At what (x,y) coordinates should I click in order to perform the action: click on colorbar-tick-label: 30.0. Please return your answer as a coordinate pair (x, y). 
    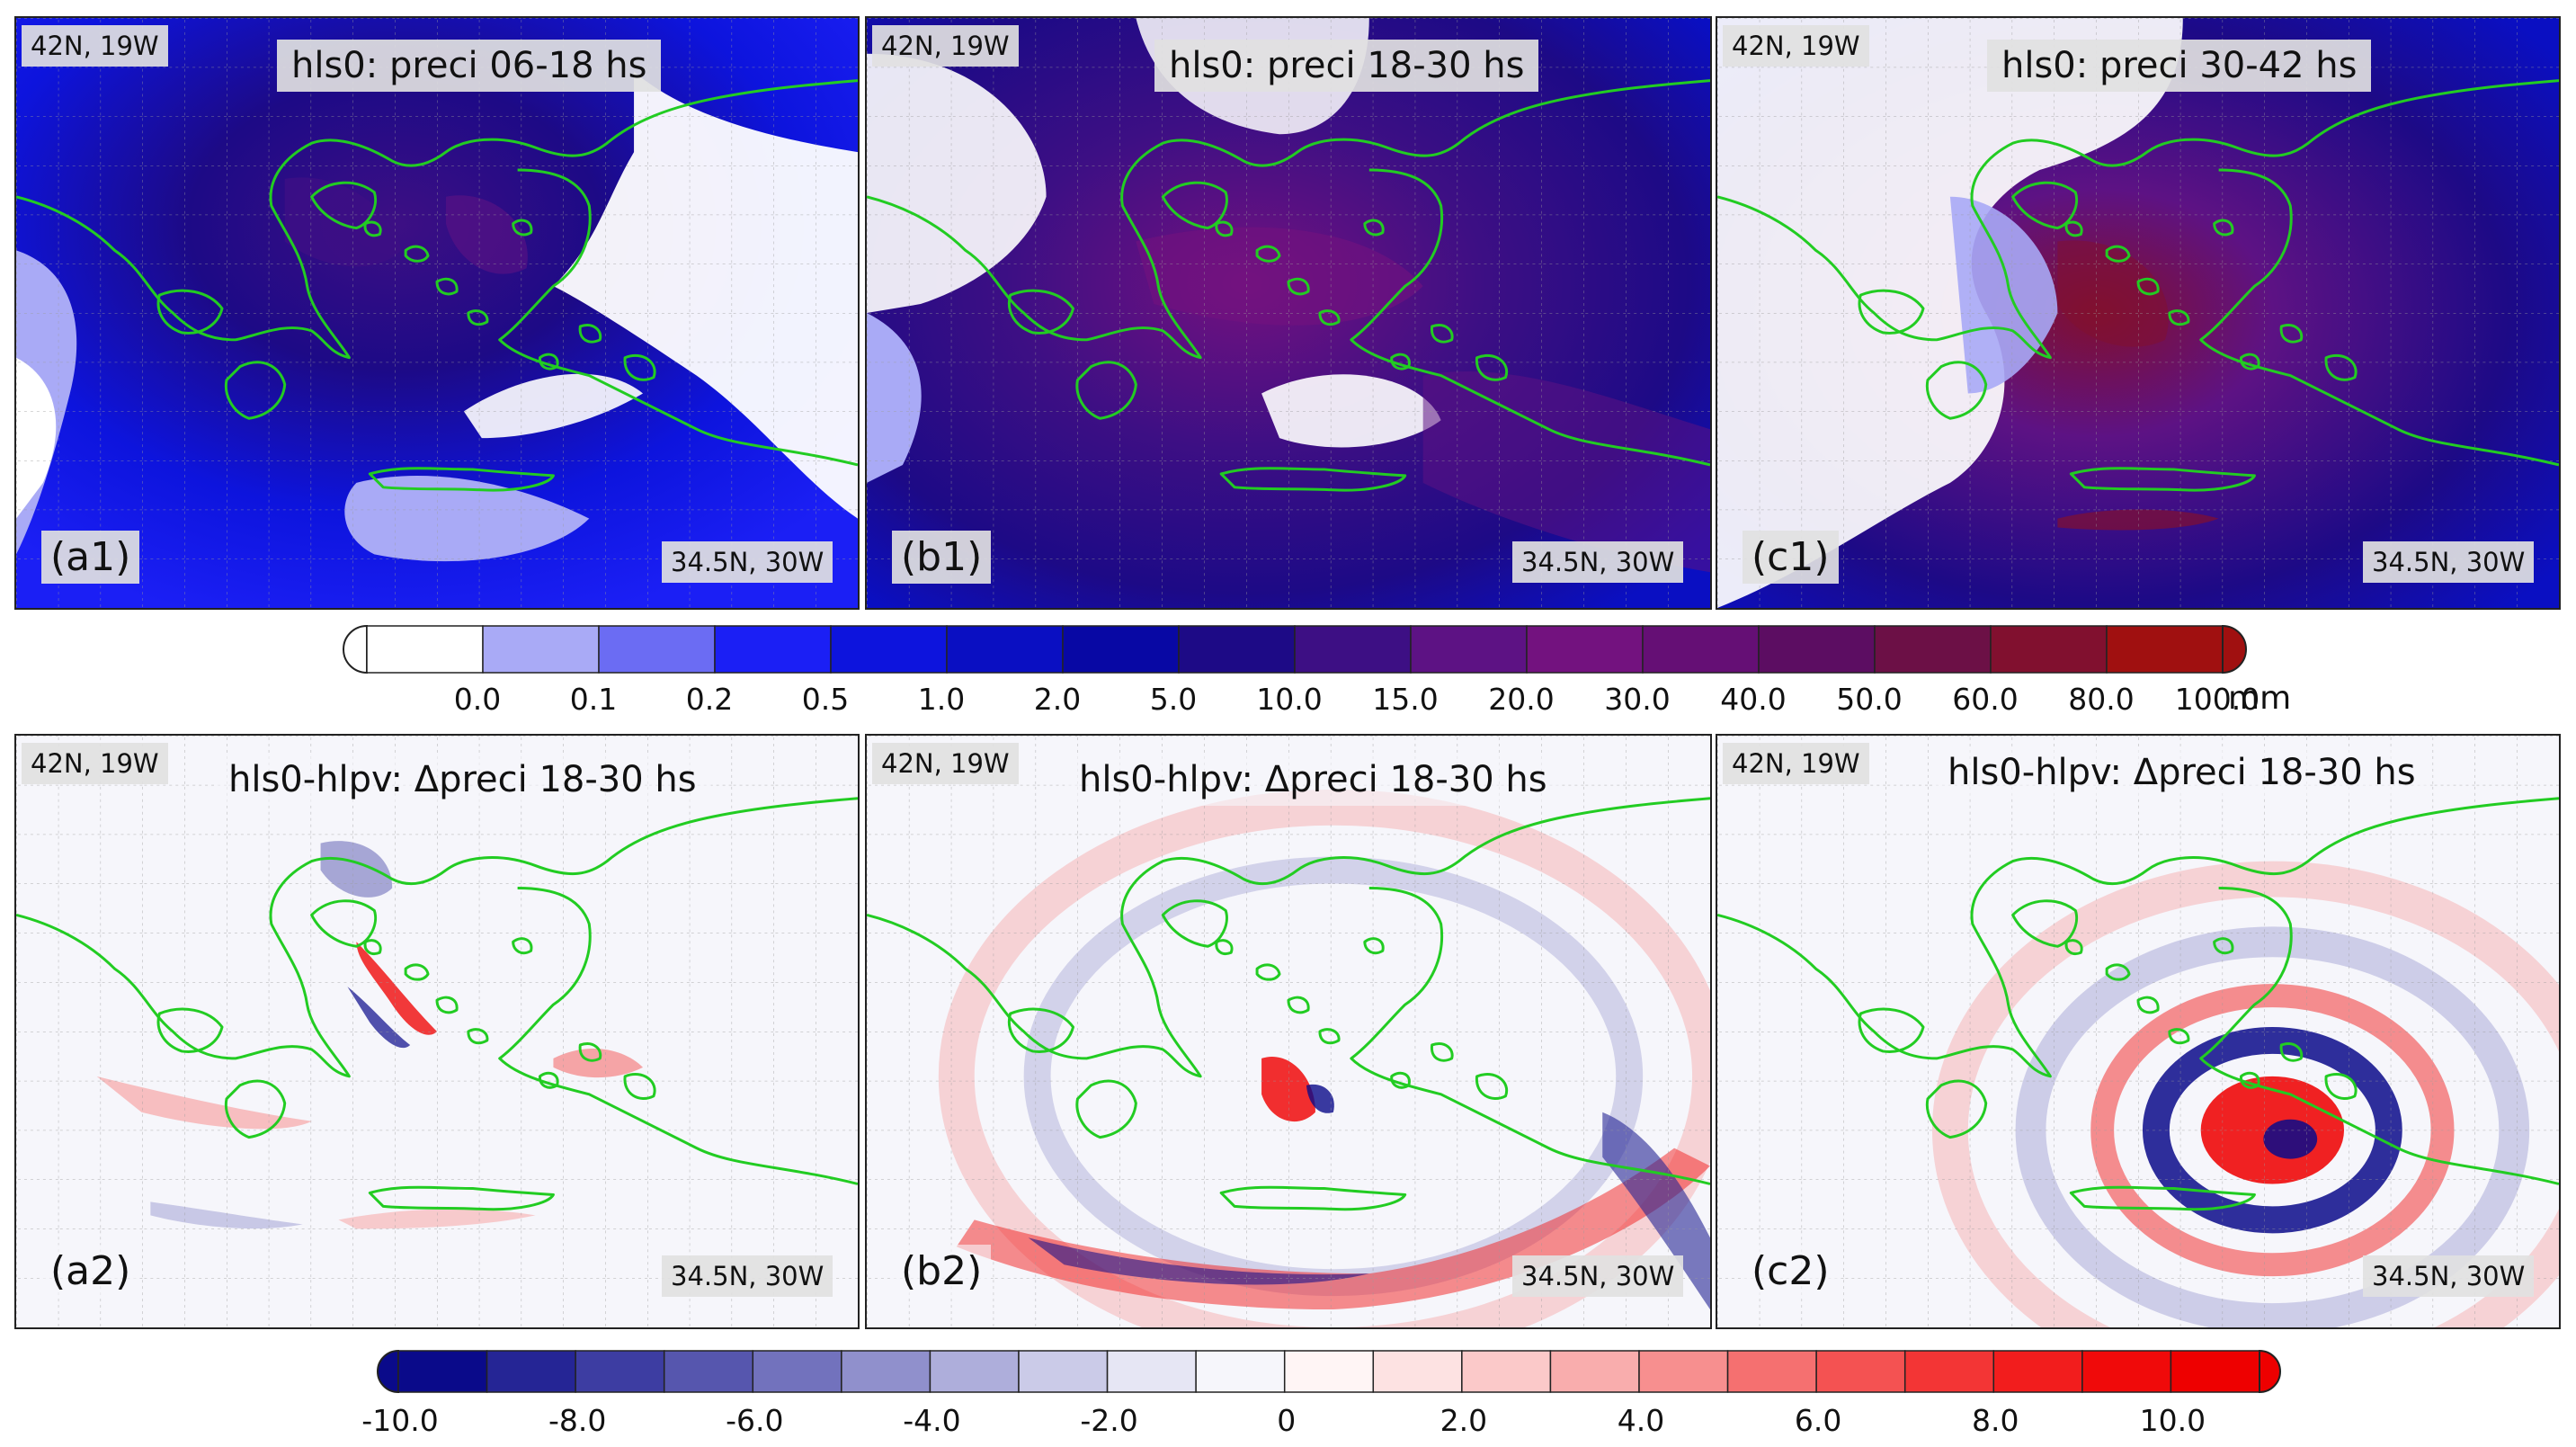
    Looking at the image, I should click on (1638, 699).